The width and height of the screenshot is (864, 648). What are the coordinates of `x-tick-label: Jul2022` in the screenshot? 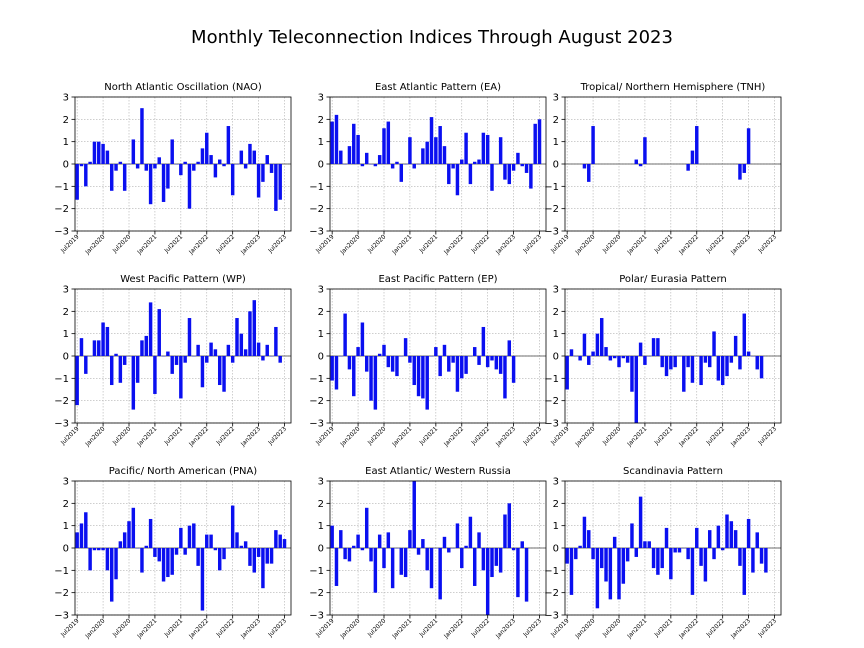 It's located at (716, 244).